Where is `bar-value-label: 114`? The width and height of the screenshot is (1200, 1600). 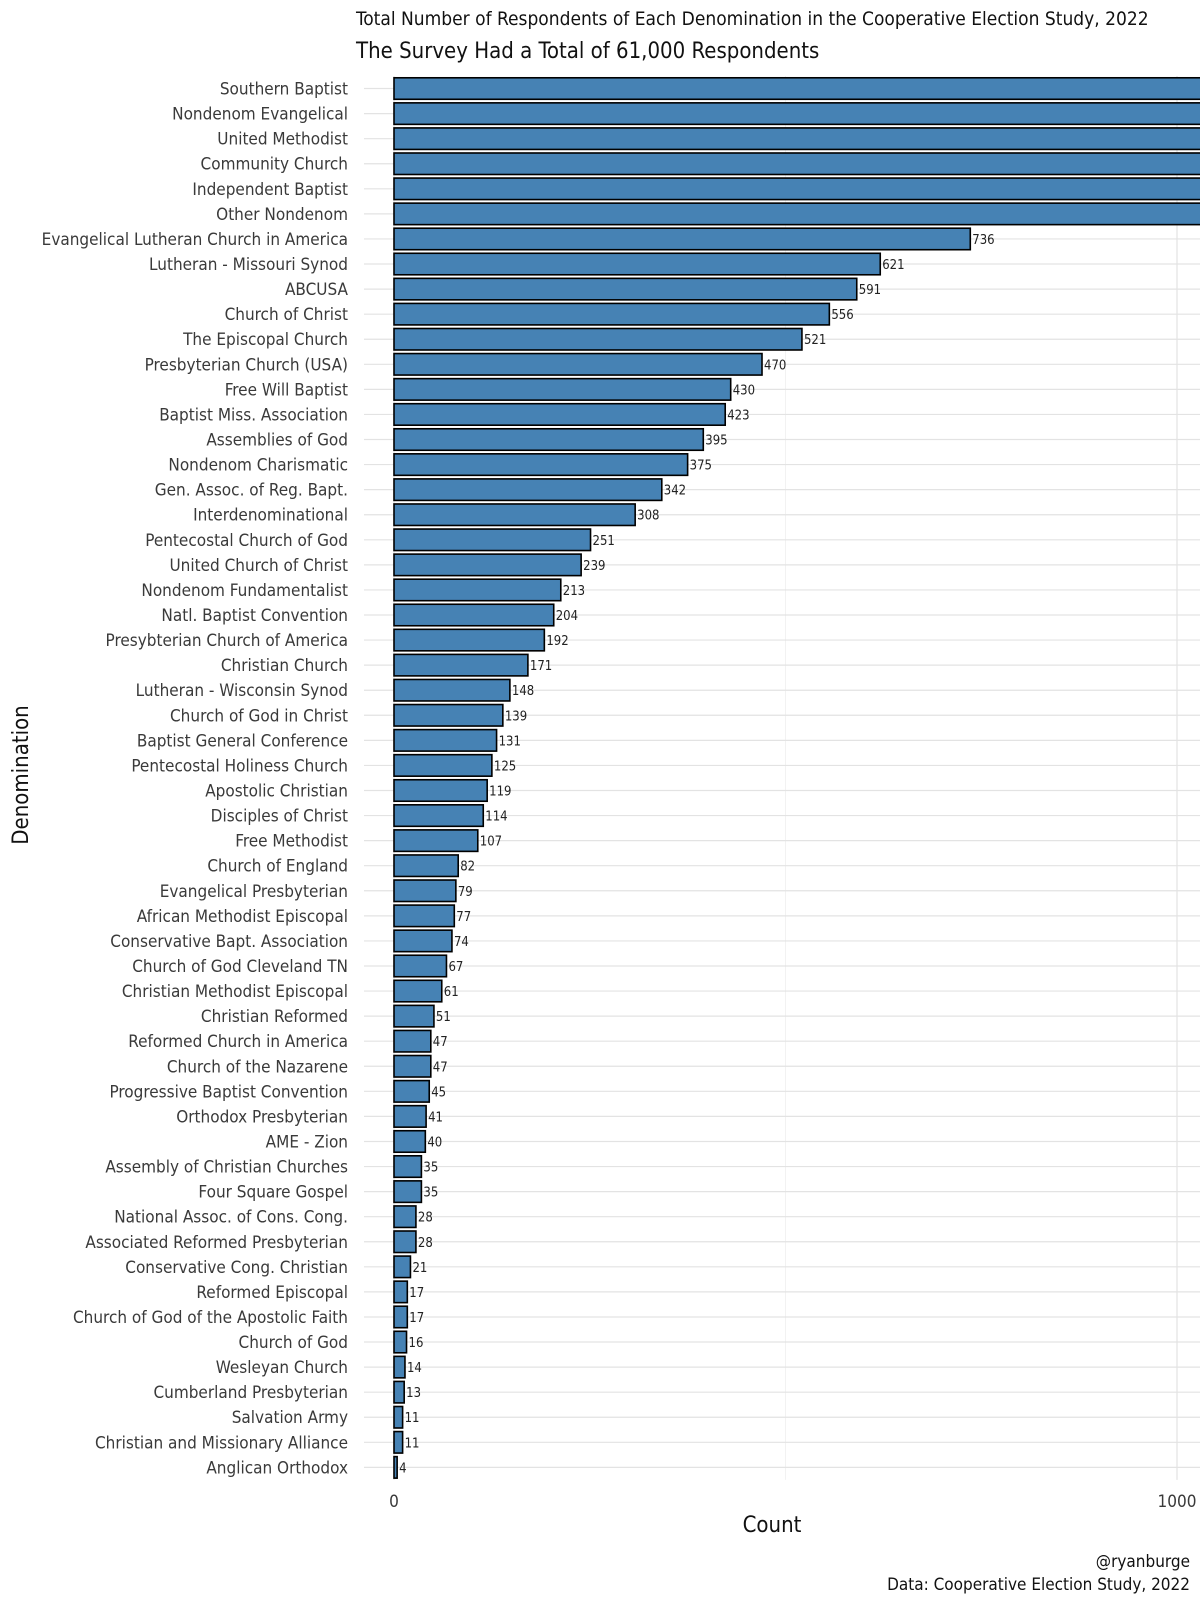
bar-value-label: 114 is located at coordinates (496, 817).